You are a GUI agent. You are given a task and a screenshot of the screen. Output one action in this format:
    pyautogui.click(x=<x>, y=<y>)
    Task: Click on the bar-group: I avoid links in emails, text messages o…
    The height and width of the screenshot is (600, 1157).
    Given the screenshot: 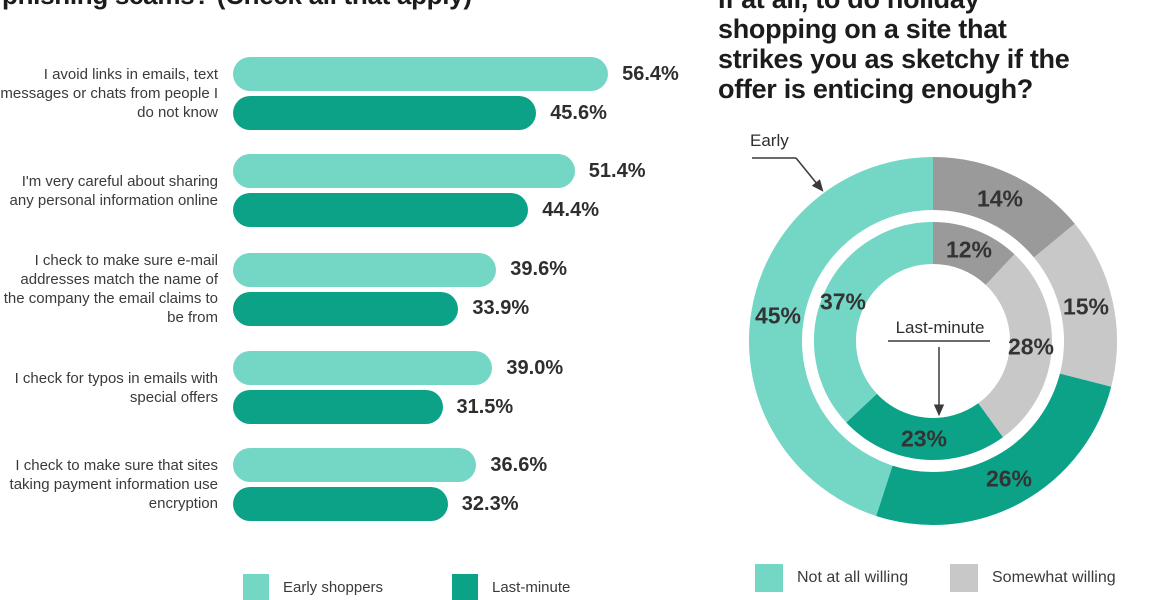 What is the action you would take?
    pyautogui.click(x=339, y=93)
    